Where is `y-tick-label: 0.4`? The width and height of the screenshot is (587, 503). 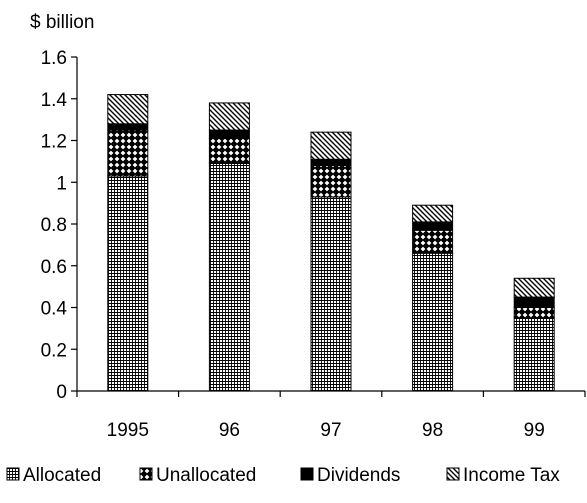
y-tick-label: 0.4 is located at coordinates (54, 309).